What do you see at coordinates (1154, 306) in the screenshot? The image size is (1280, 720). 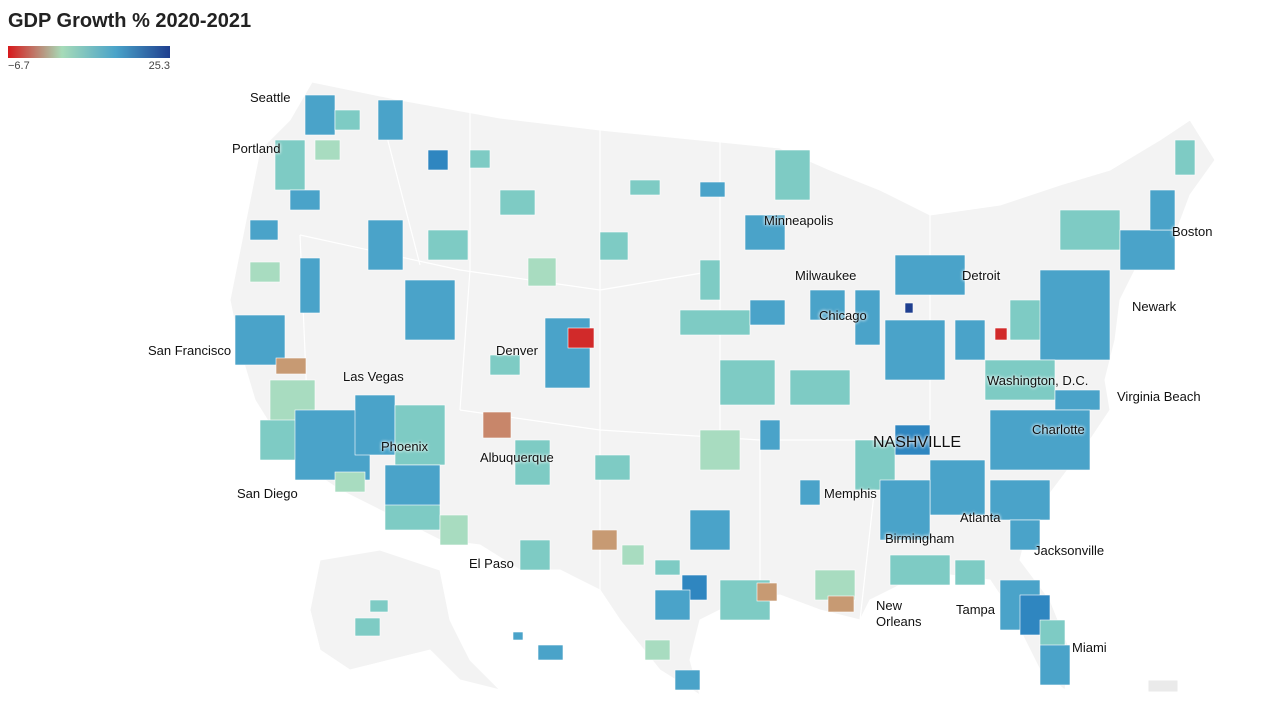 I see `city-label: Newark` at bounding box center [1154, 306].